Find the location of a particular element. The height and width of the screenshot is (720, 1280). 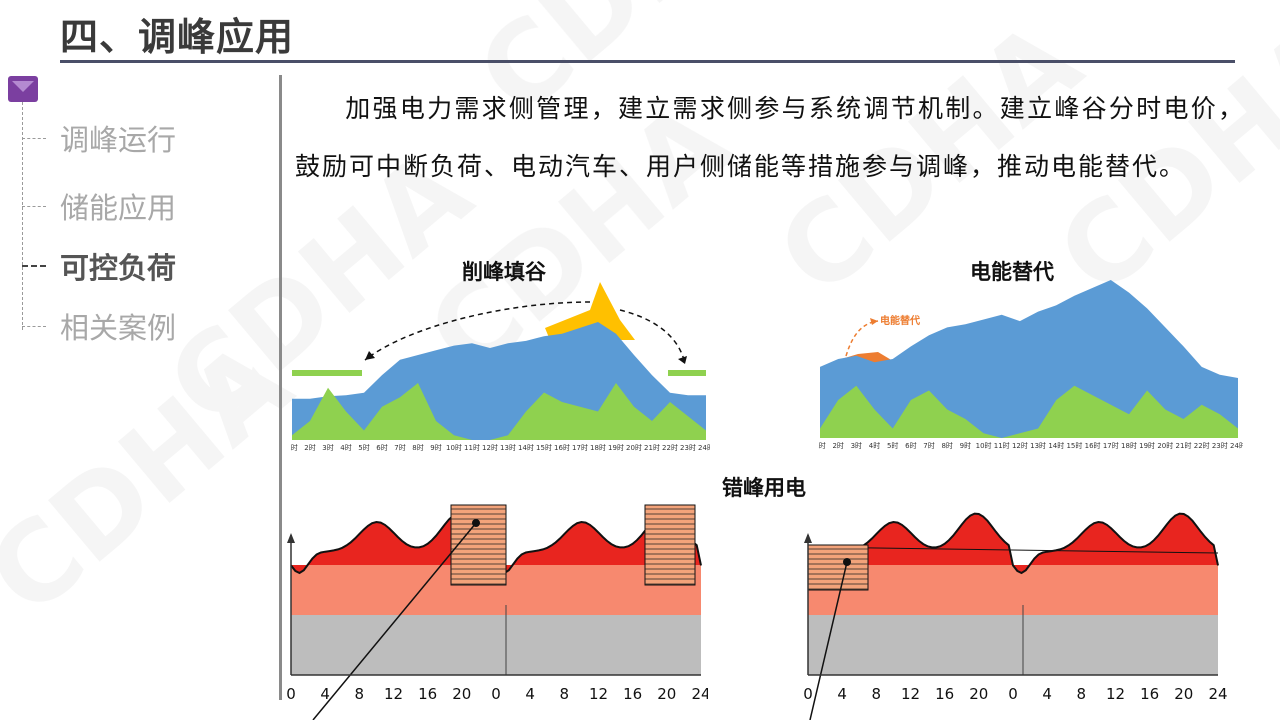

arrow-left-head is located at coordinates (370, 355).